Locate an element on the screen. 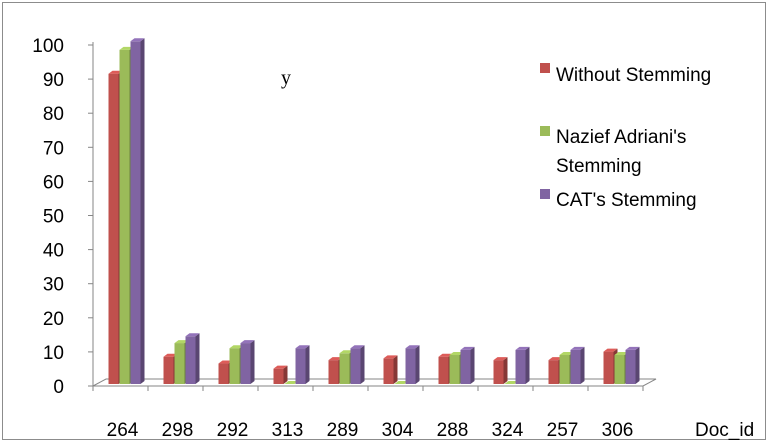 Image resolution: width=769 pixels, height=443 pixels. legend-swatch-nazief-adriani is located at coordinates (545, 131).